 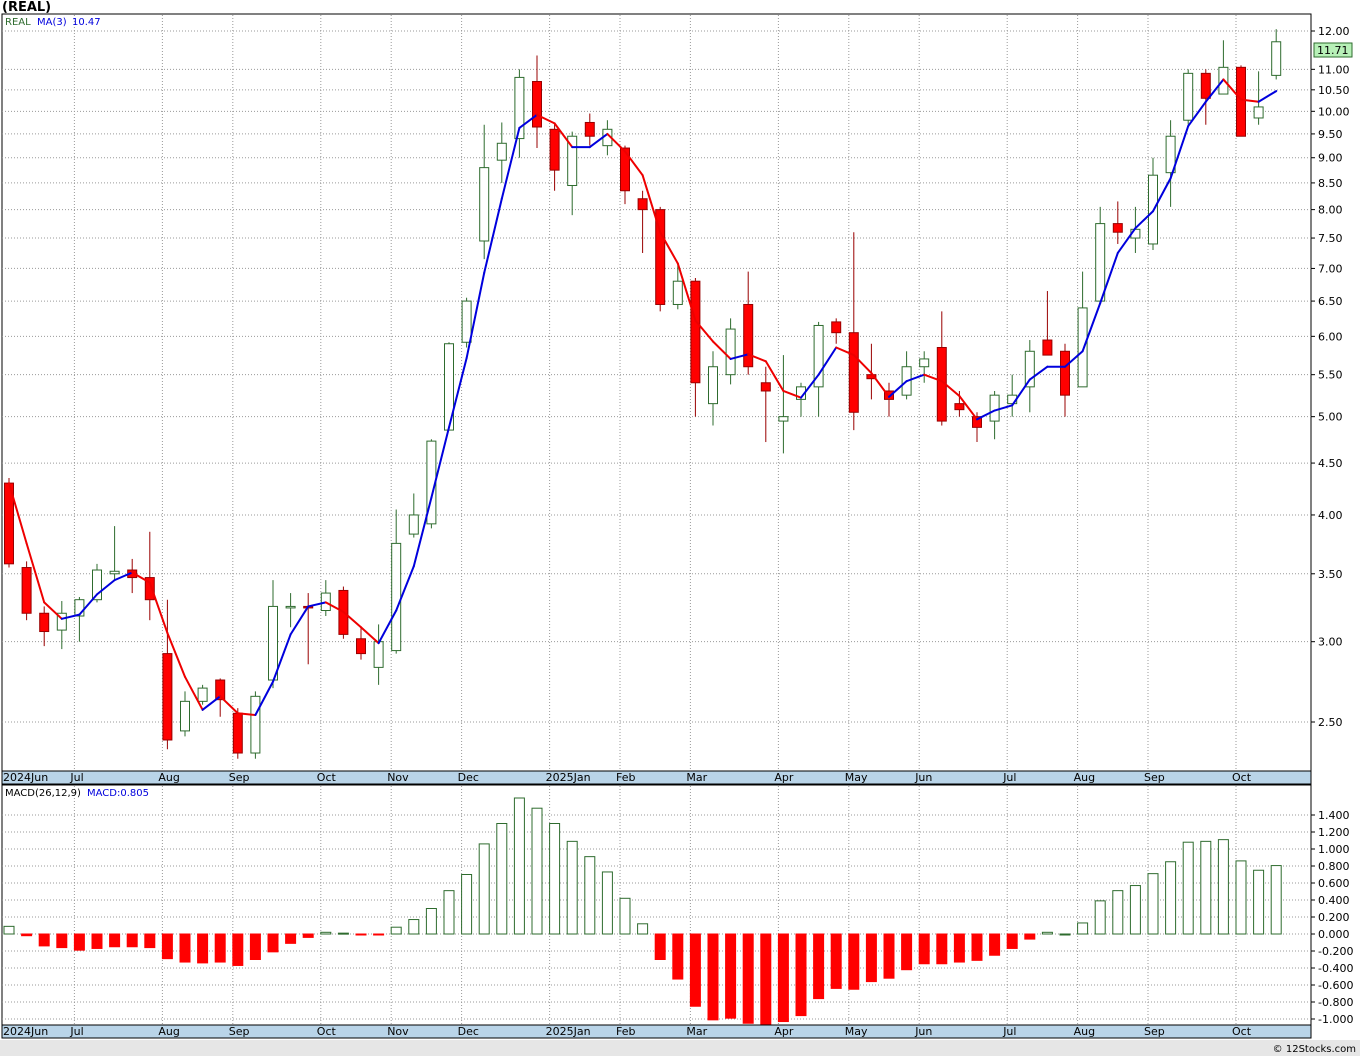 What do you see at coordinates (1330, 574) in the screenshot?
I see `price-tick-label: 3.50` at bounding box center [1330, 574].